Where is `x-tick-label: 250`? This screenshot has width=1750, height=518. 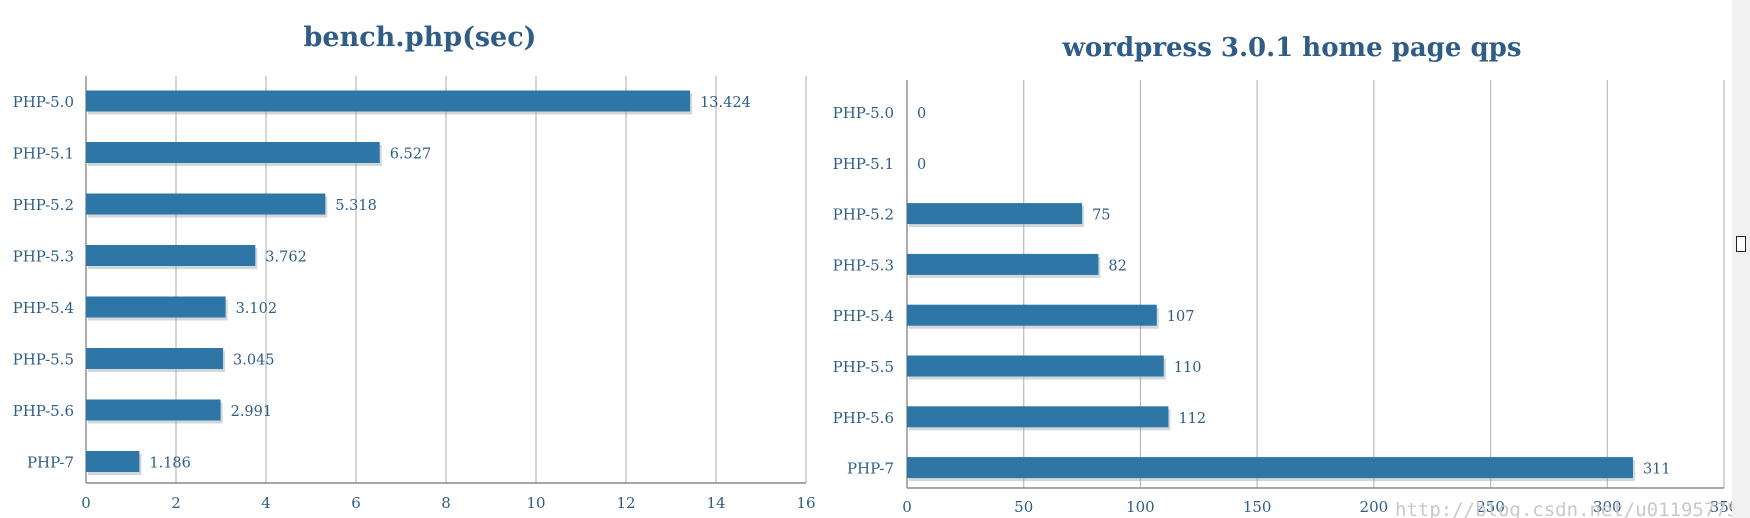 x-tick-label: 250 is located at coordinates (1490, 507).